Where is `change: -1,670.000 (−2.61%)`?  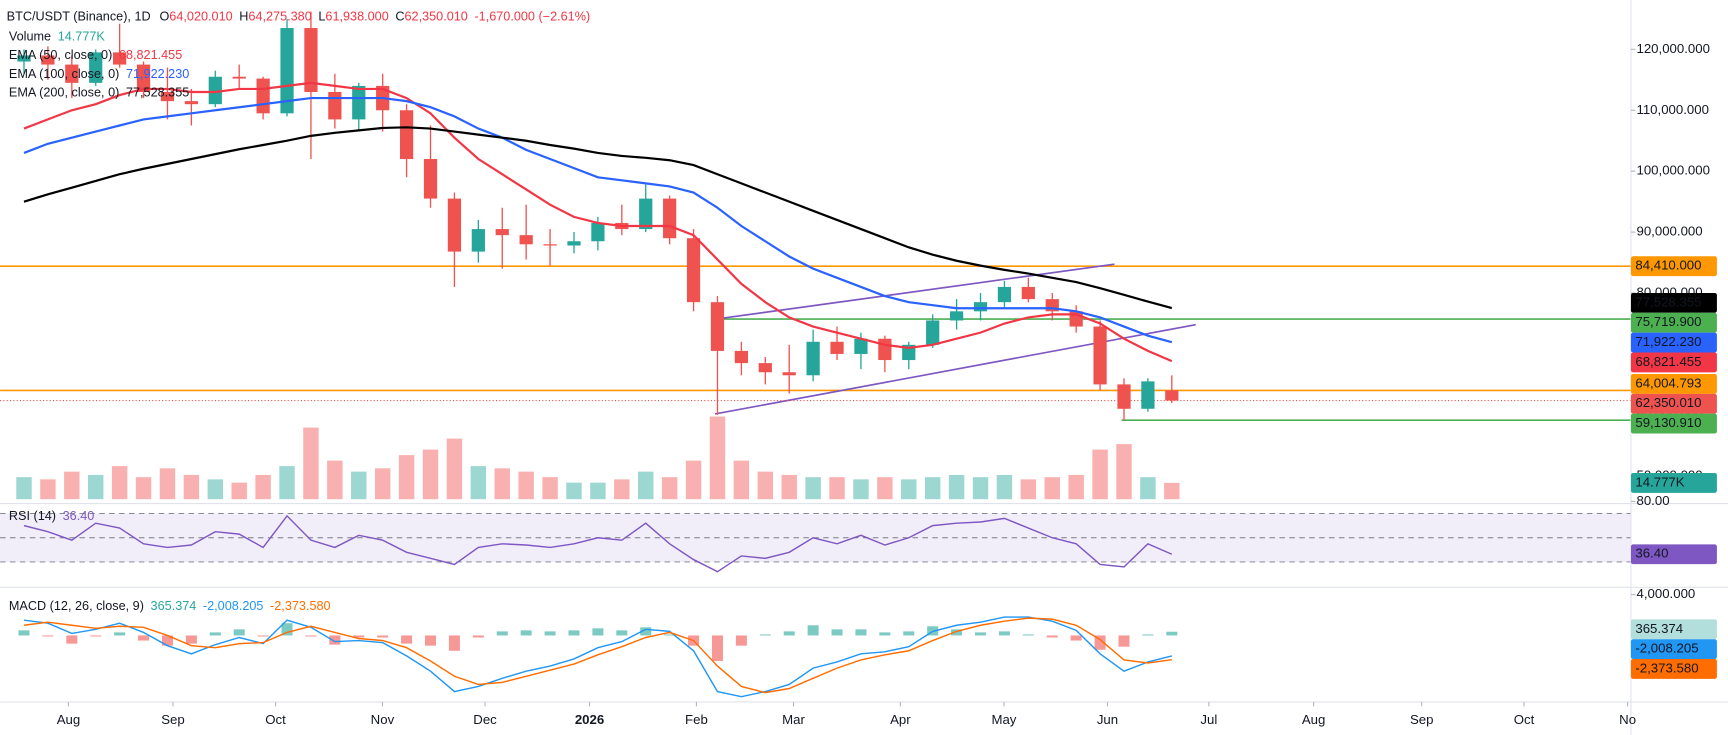 change: -1,670.000 (−2.61%) is located at coordinates (532, 17).